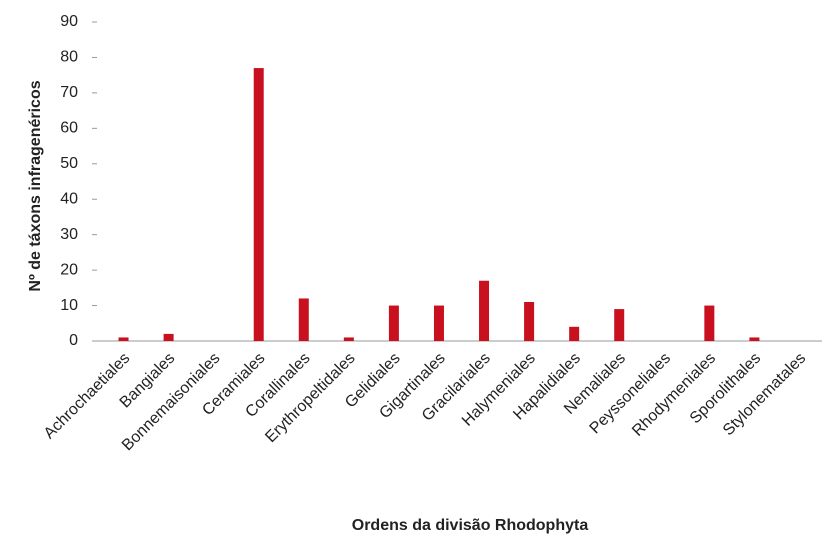  What do you see at coordinates (69, 57) in the screenshot?
I see `y-tick-label: 80` at bounding box center [69, 57].